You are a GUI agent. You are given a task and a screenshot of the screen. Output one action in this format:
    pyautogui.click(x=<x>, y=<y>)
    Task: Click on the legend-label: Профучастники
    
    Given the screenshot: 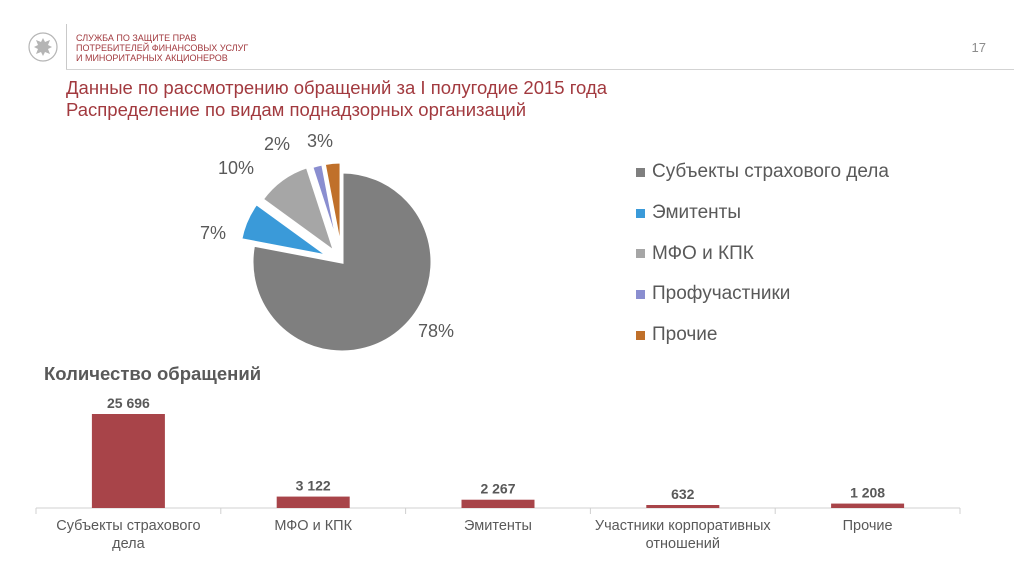 What is the action you would take?
    pyautogui.click(x=721, y=294)
    